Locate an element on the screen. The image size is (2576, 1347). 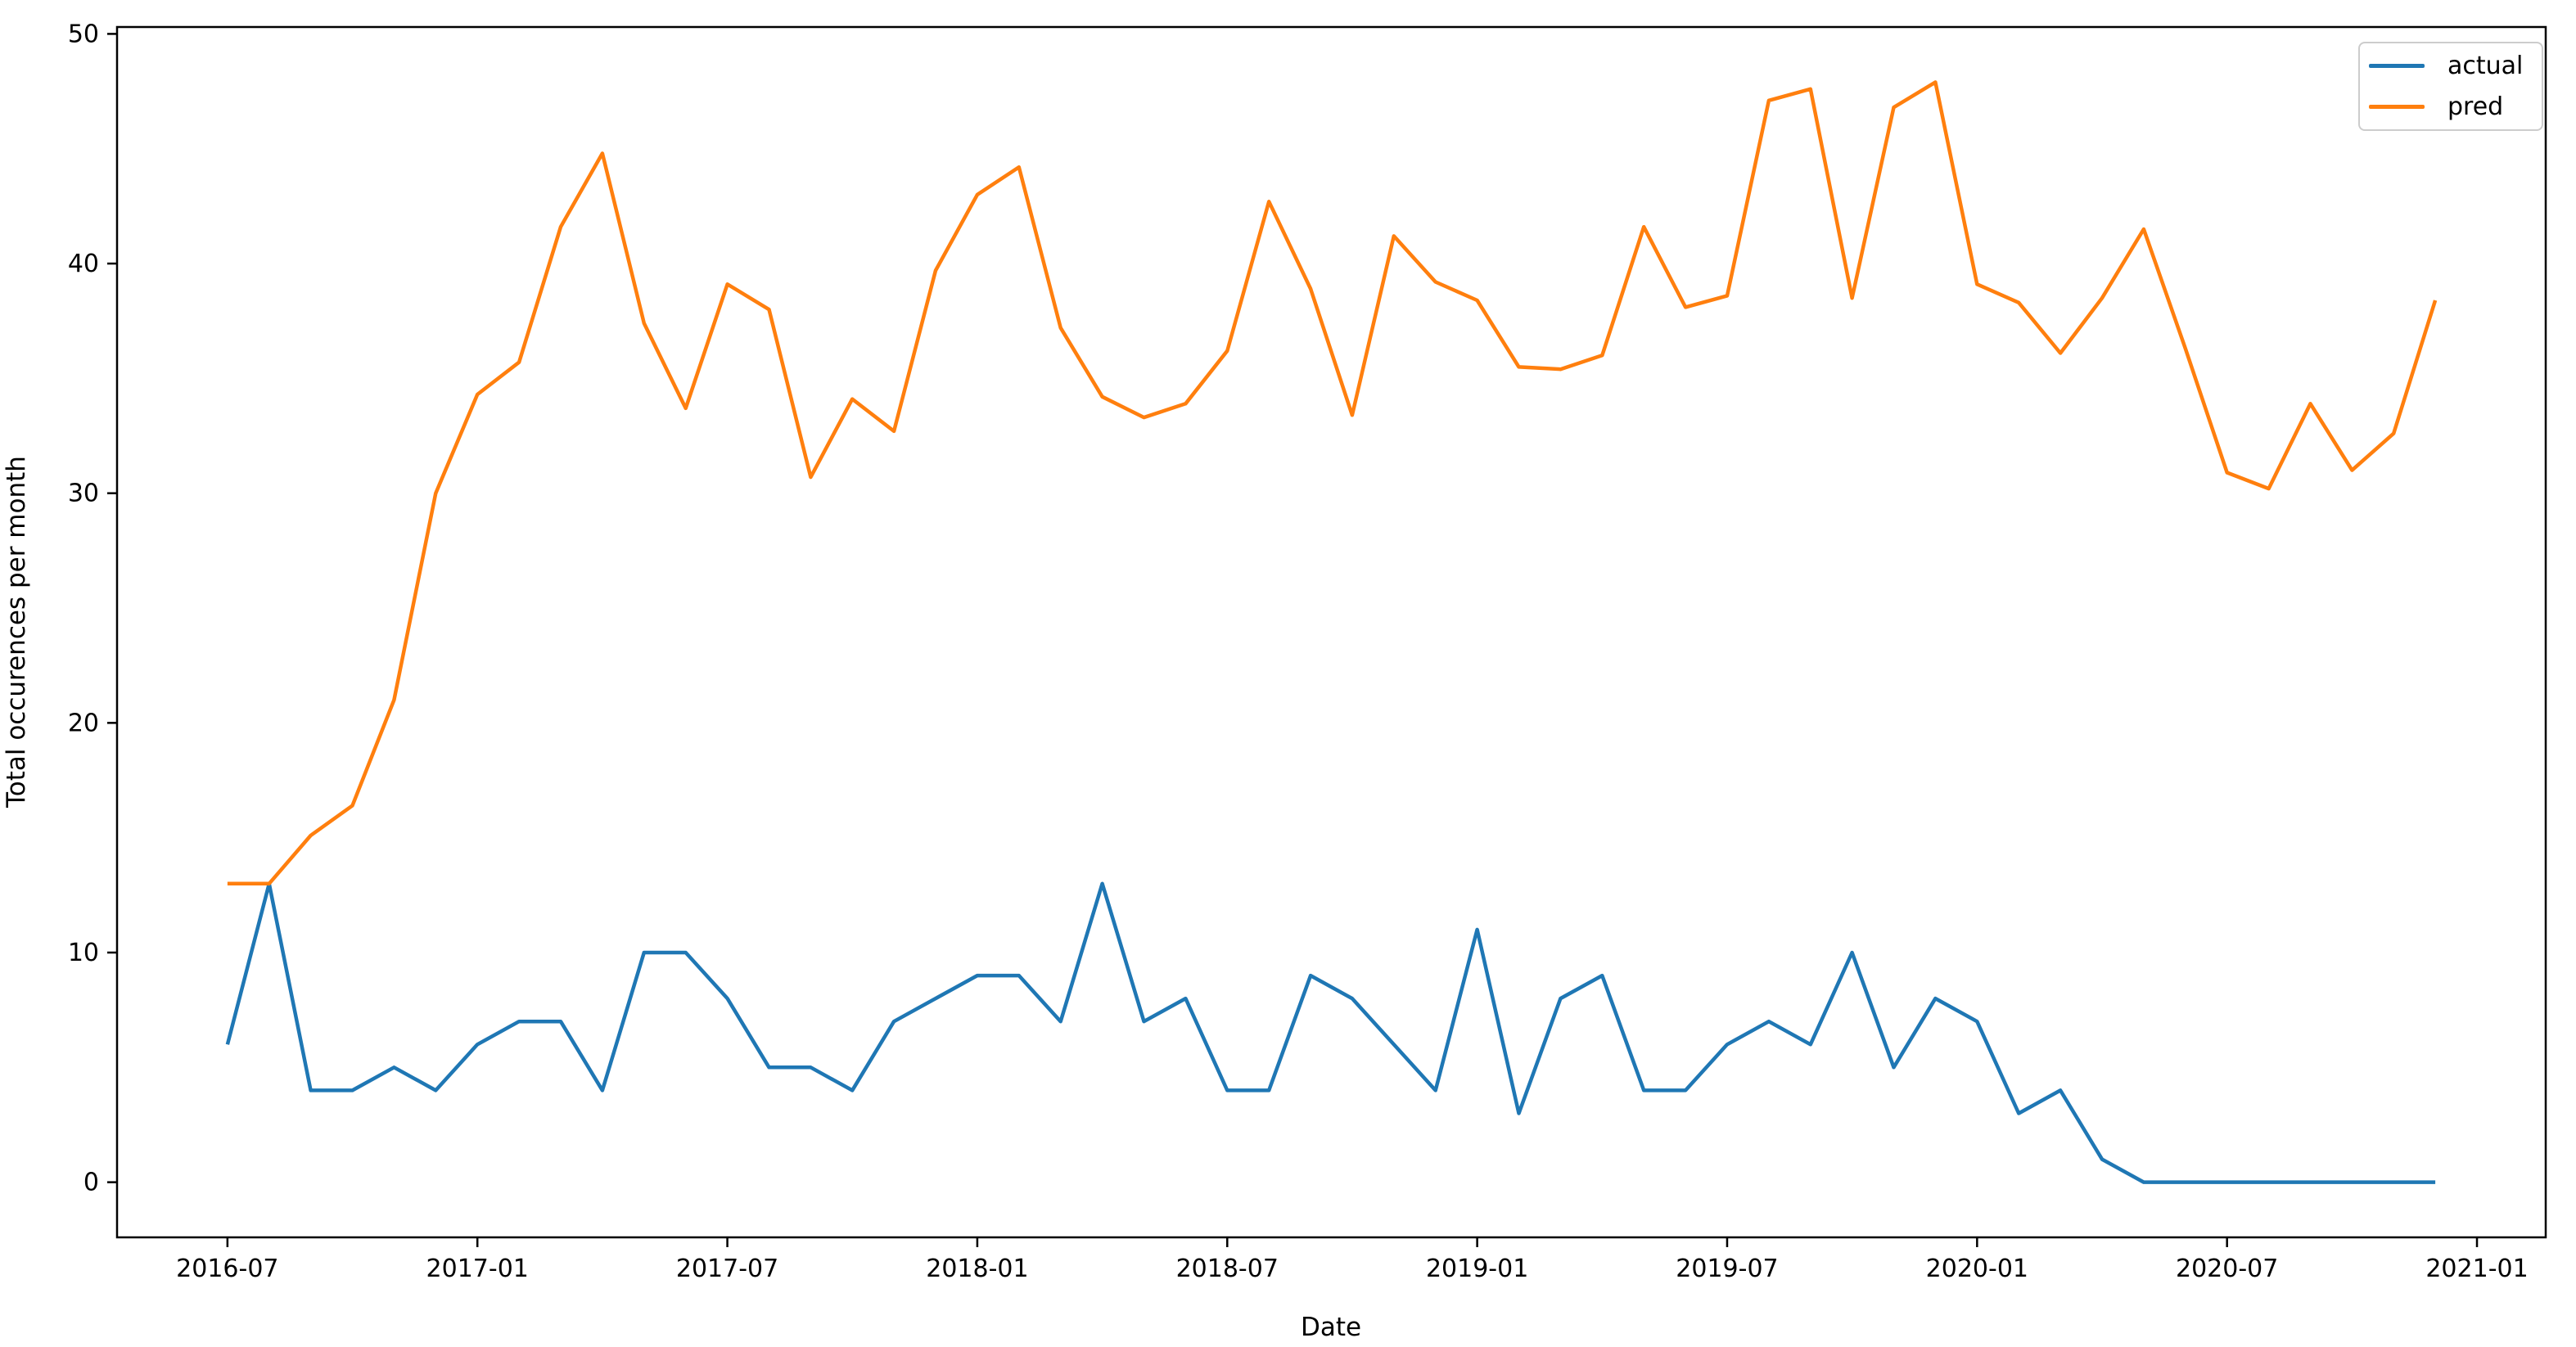
x-tick-label: 2017-01 is located at coordinates (477, 1269).